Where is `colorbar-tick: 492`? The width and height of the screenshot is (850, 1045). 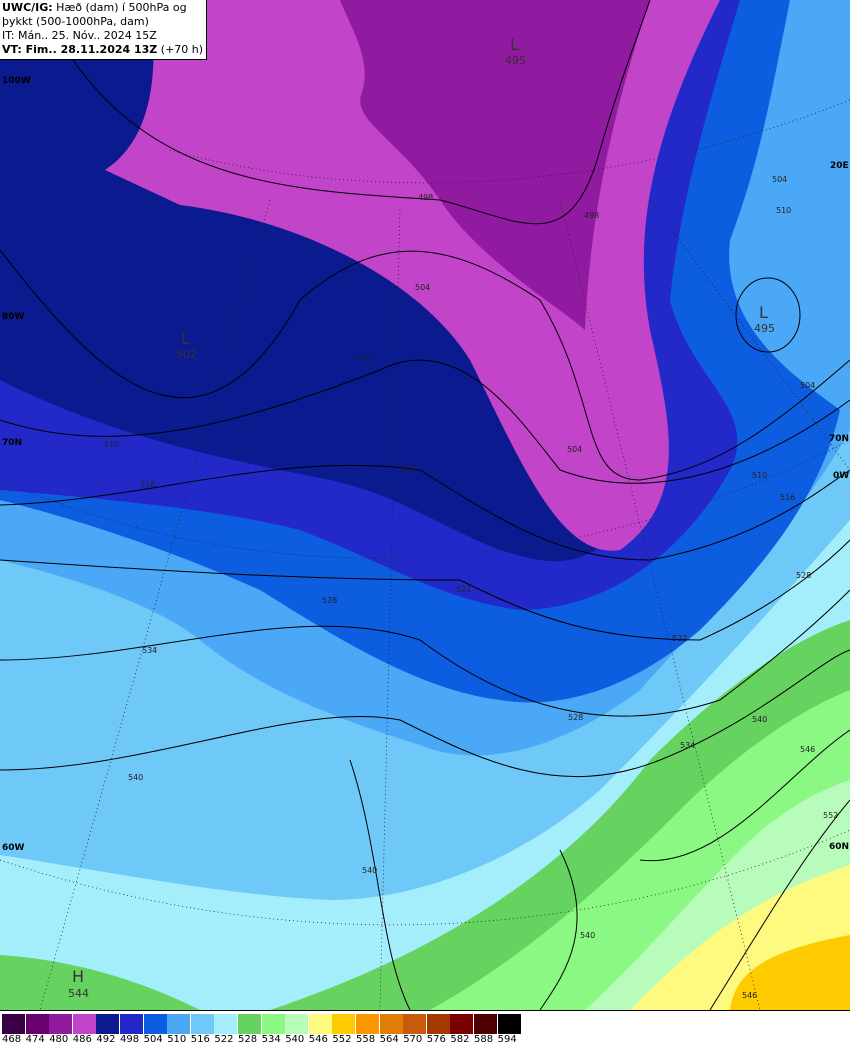 colorbar-tick: 492 is located at coordinates (106, 1039).